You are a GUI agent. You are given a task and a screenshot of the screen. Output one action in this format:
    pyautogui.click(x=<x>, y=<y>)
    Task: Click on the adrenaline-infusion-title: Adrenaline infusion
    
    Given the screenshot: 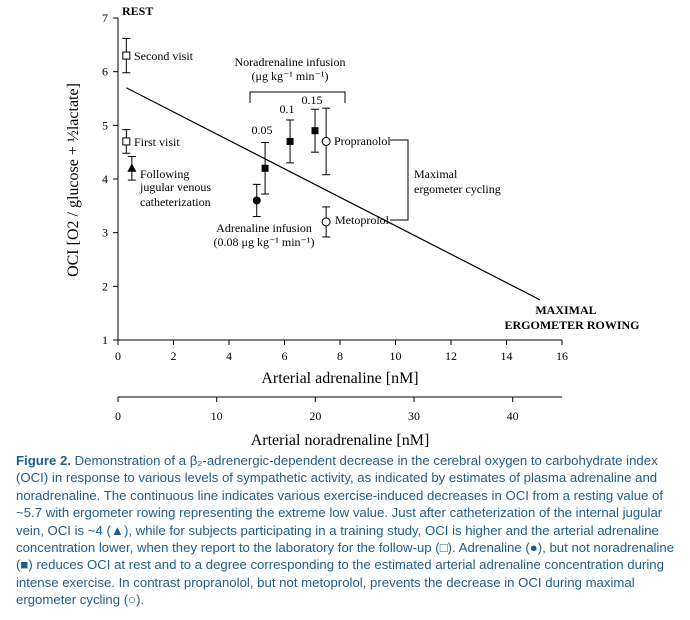 What is the action you would take?
    pyautogui.click(x=264, y=228)
    